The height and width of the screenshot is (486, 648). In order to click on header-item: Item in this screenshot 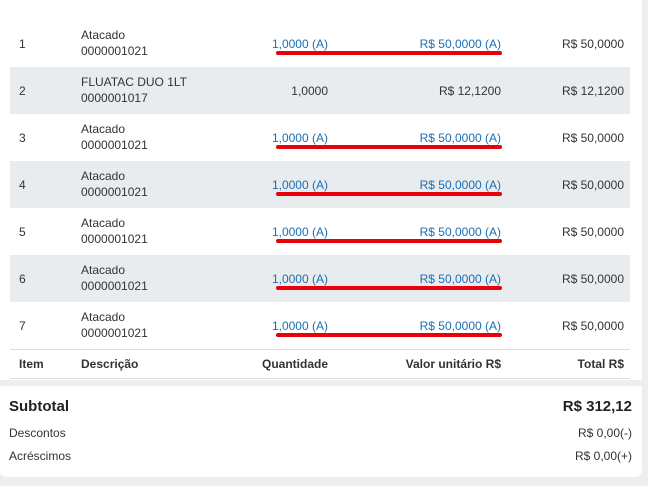, I will do `click(31, 364)`.